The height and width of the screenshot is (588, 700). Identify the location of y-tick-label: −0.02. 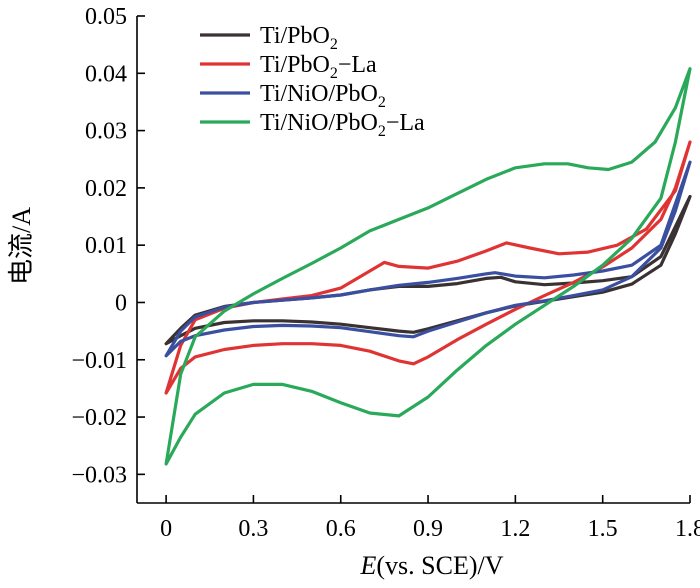
(99, 418).